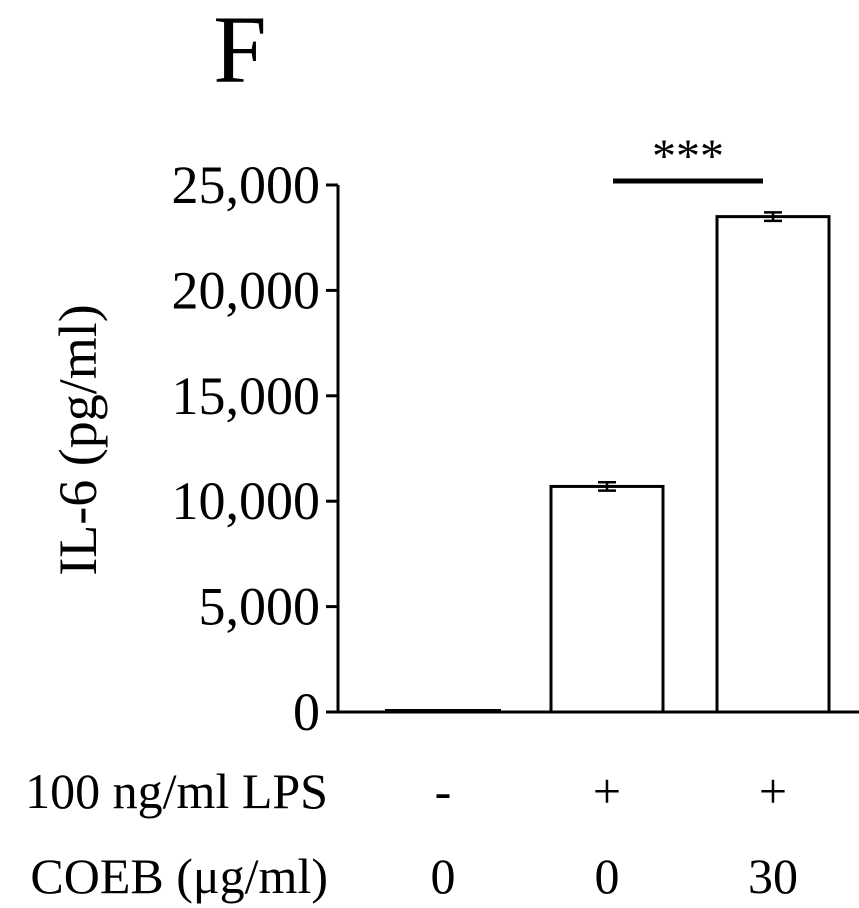 This screenshot has height=908, width=859. What do you see at coordinates (773, 876) in the screenshot?
I see `condition-value: 30` at bounding box center [773, 876].